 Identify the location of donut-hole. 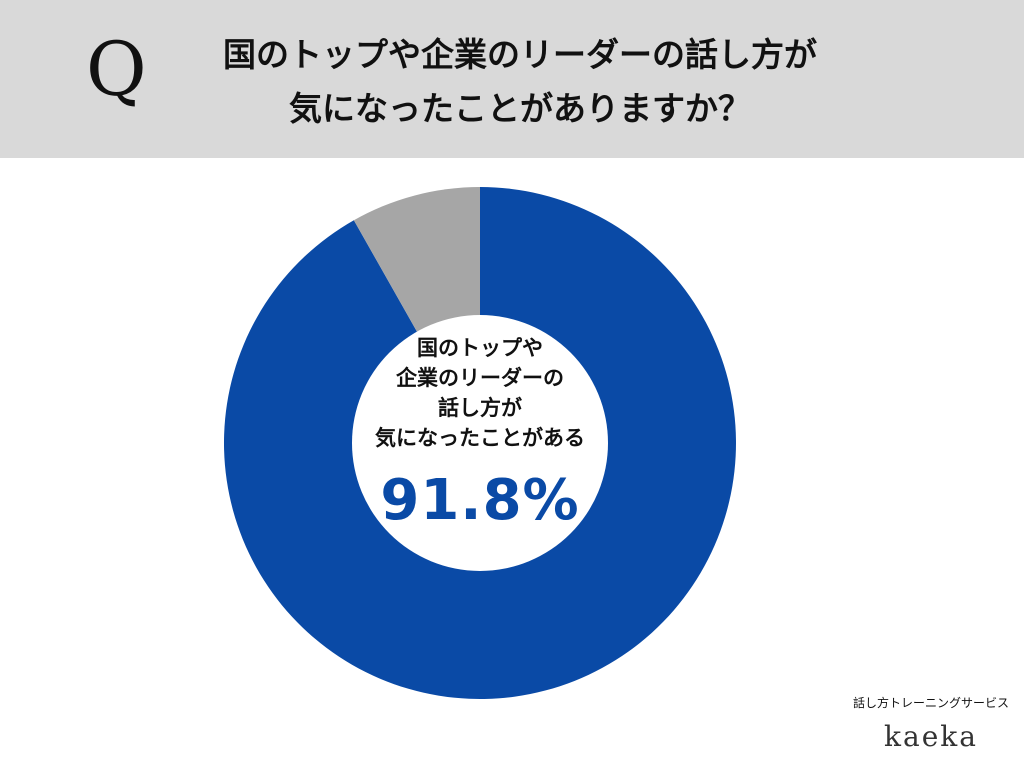
(480, 443).